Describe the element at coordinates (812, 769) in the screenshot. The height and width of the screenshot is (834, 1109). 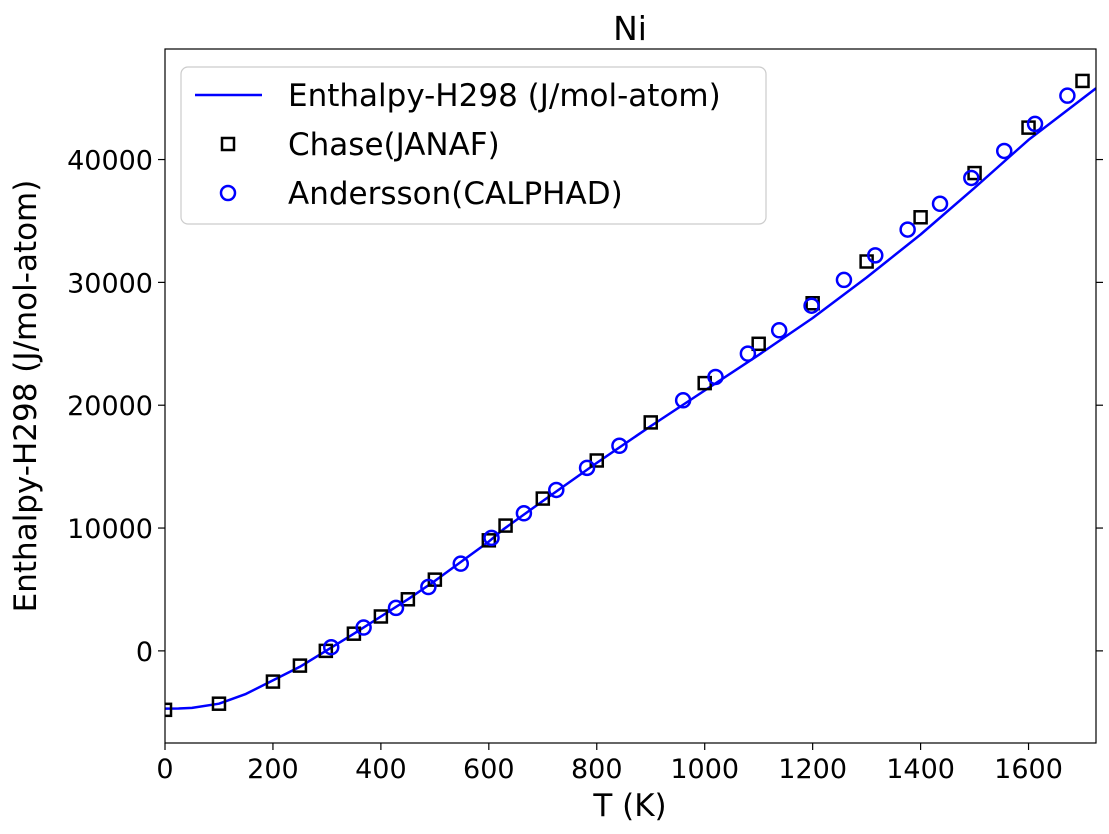
I see `x-tick-label: 1200` at that location.